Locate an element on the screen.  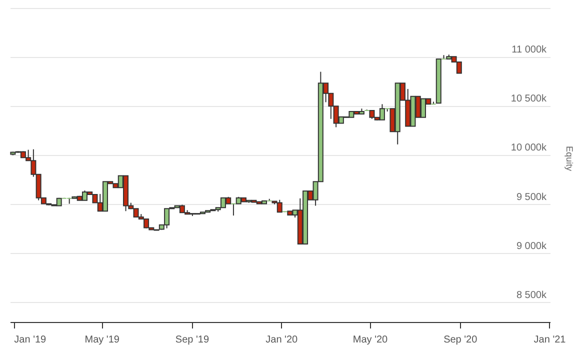
y-tick-label: 11 000k is located at coordinates (530, 50).